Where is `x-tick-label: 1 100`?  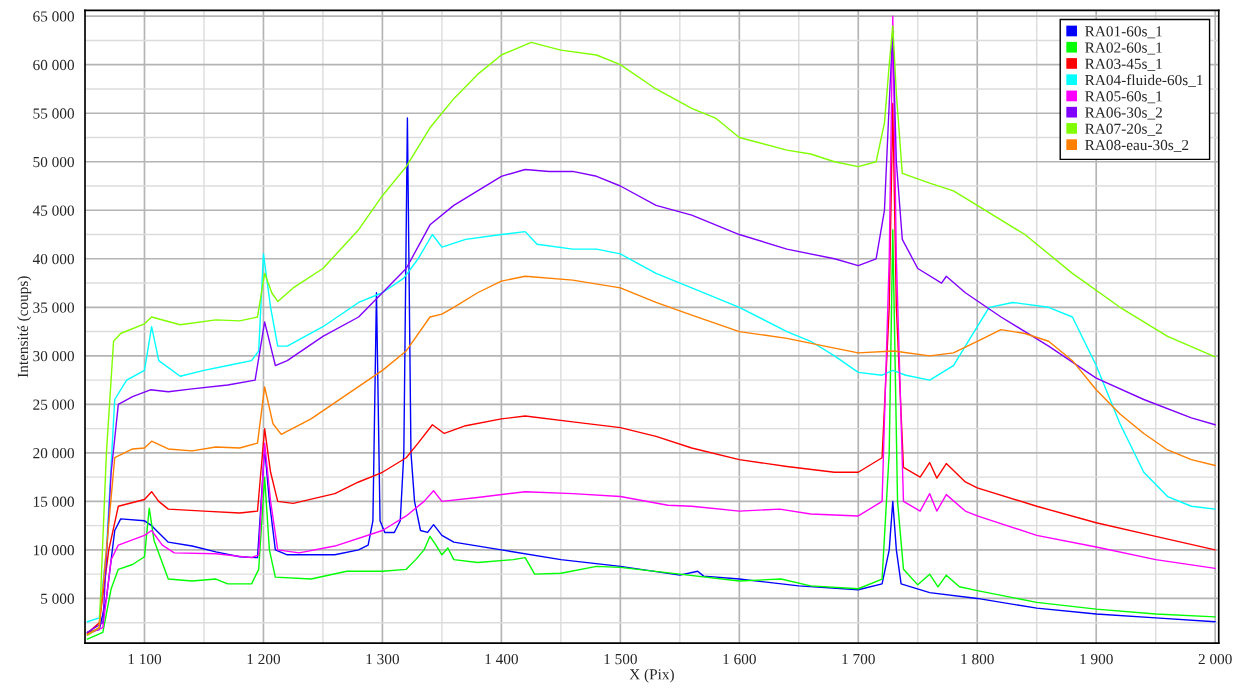 x-tick-label: 1 100 is located at coordinates (145, 659).